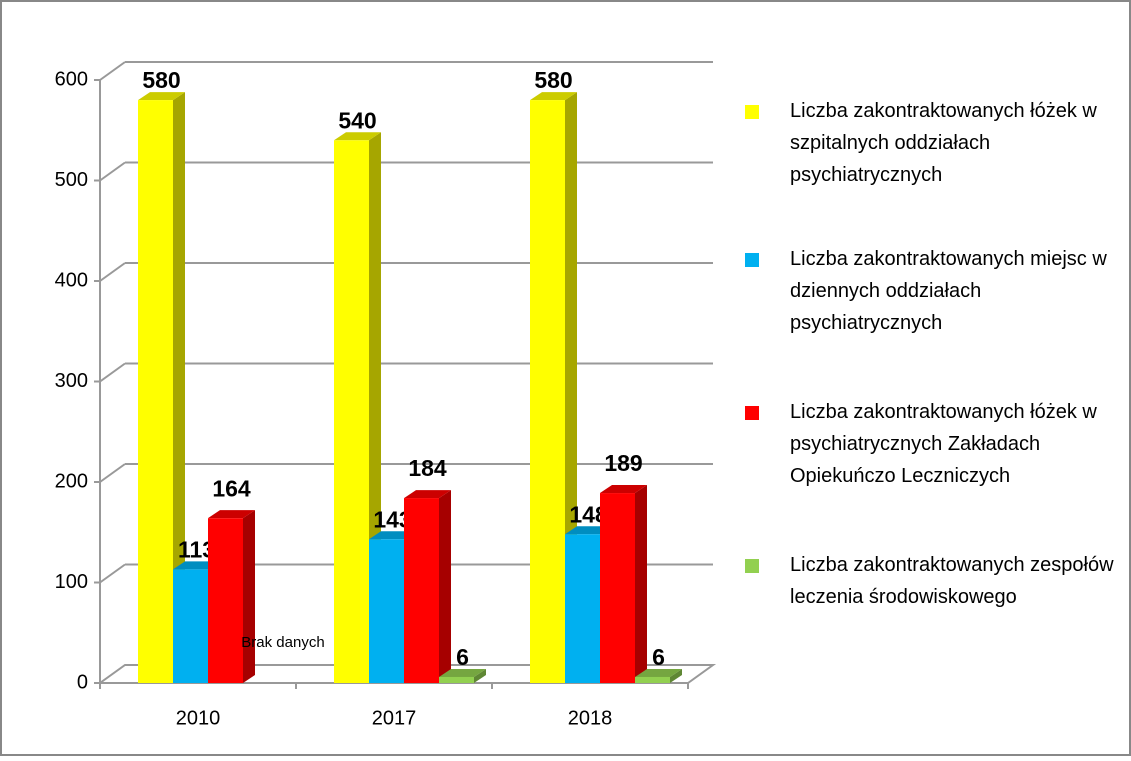 Image resolution: width=1131 pixels, height=761 pixels. What do you see at coordinates (71, 582) in the screenshot?
I see `y-tick-label: 100` at bounding box center [71, 582].